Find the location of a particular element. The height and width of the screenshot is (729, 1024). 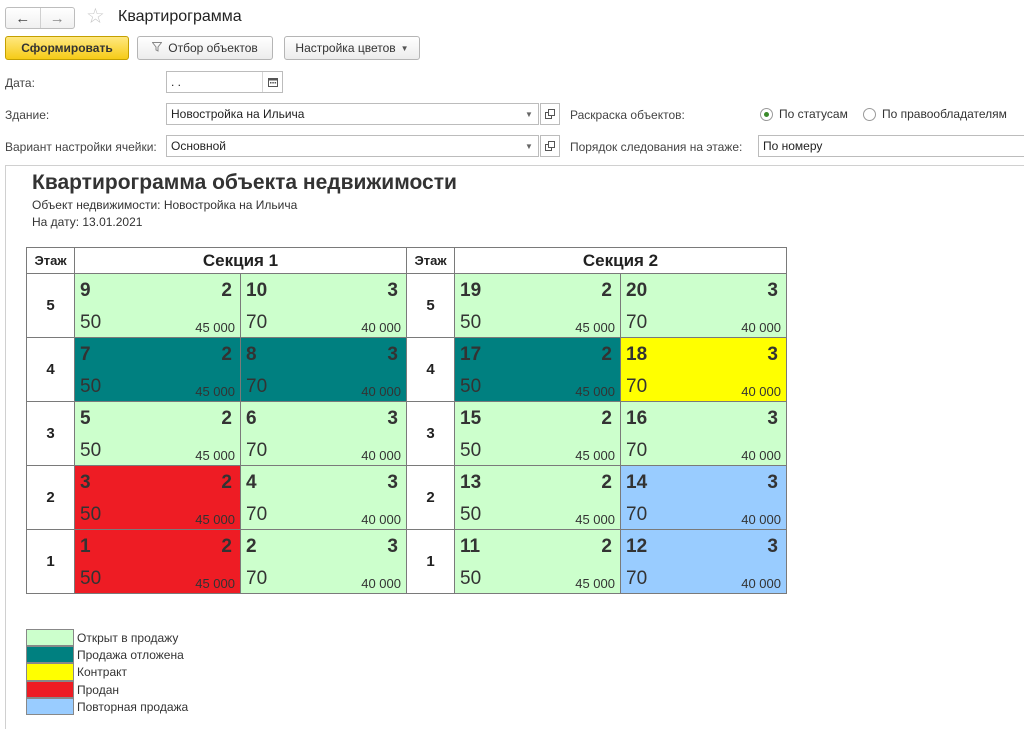

apartment-cell: 5 2 50 45 000 is located at coordinates (157, 433).